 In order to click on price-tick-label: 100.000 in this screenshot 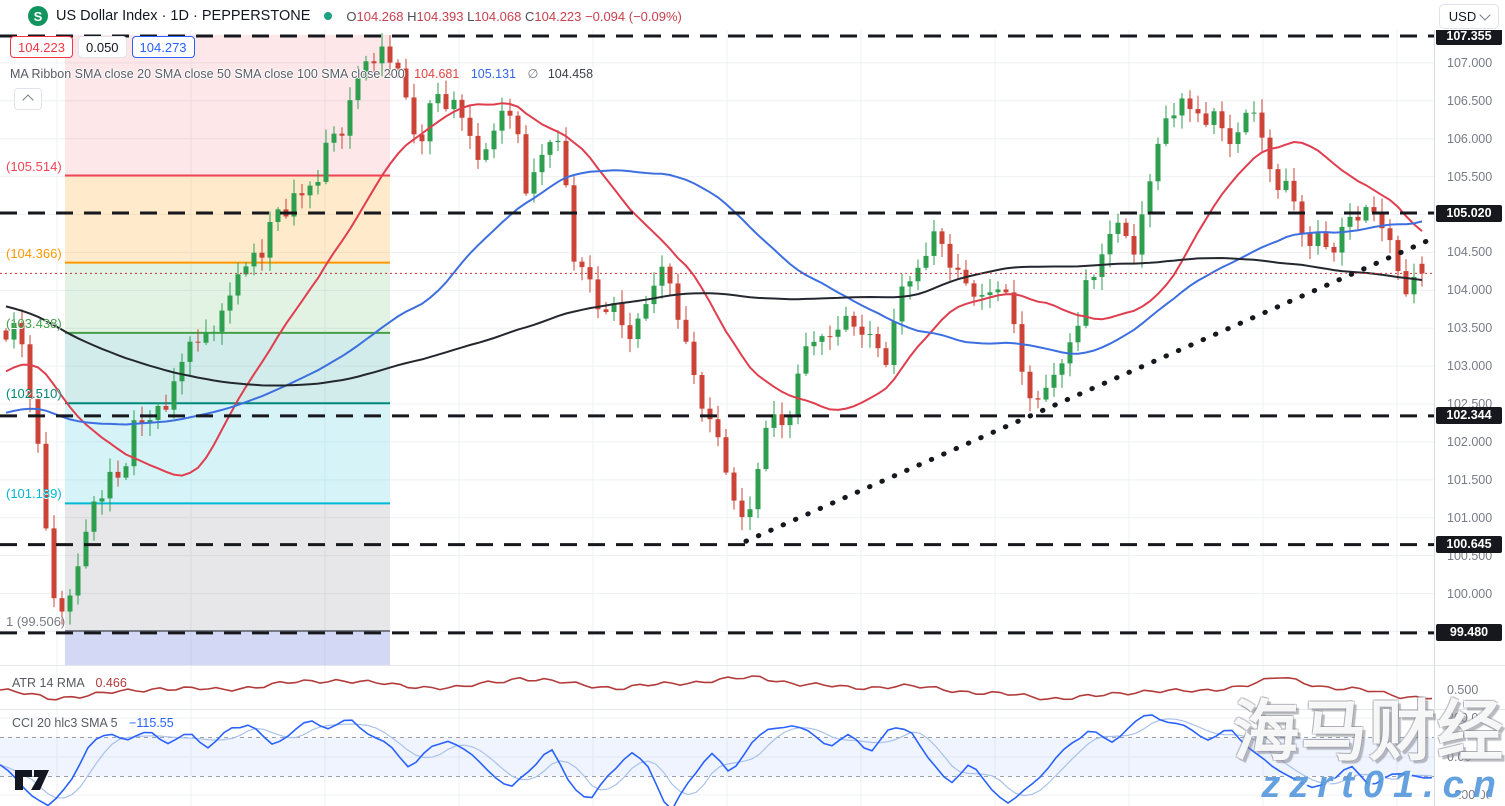, I will do `click(1470, 593)`.